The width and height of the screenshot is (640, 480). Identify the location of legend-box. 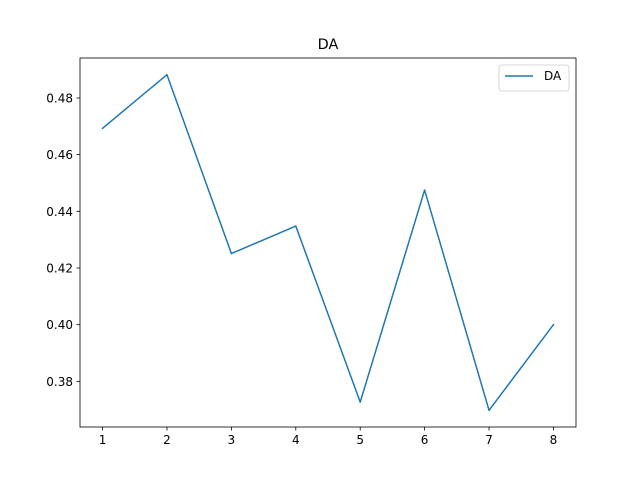
(534, 78).